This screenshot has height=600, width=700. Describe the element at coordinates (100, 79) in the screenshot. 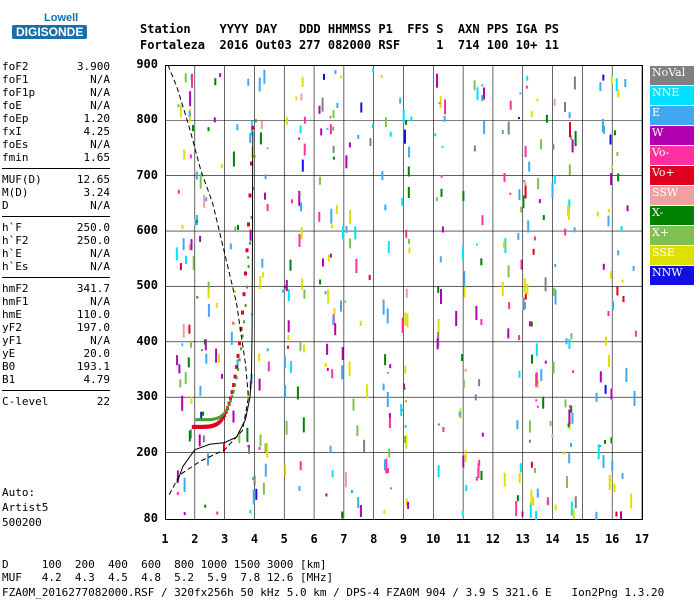

I see `param-value: N/A` at that location.